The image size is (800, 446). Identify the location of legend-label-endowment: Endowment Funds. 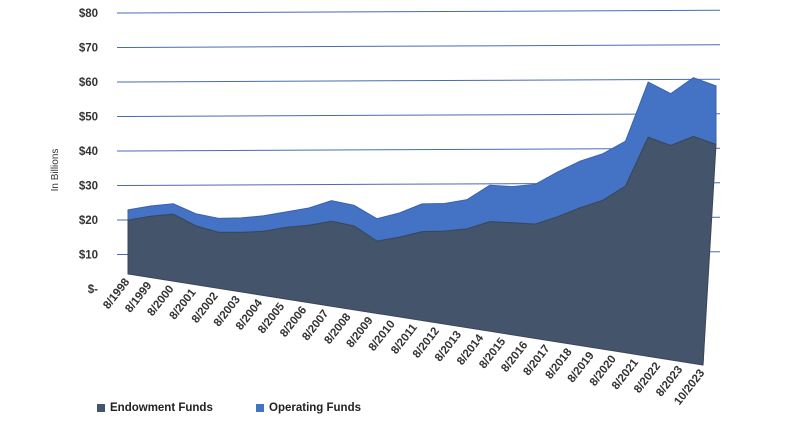
(161, 408).